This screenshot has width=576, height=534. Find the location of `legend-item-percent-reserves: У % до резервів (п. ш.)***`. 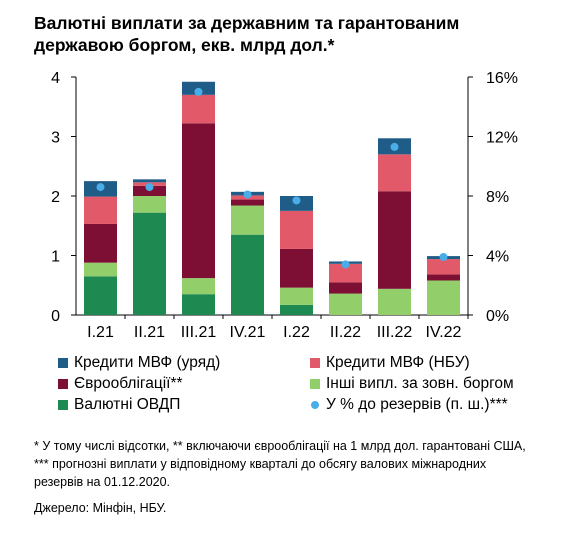

legend-item-percent-reserves: У % до резервів (п. ш.)*** is located at coordinates (409, 405).